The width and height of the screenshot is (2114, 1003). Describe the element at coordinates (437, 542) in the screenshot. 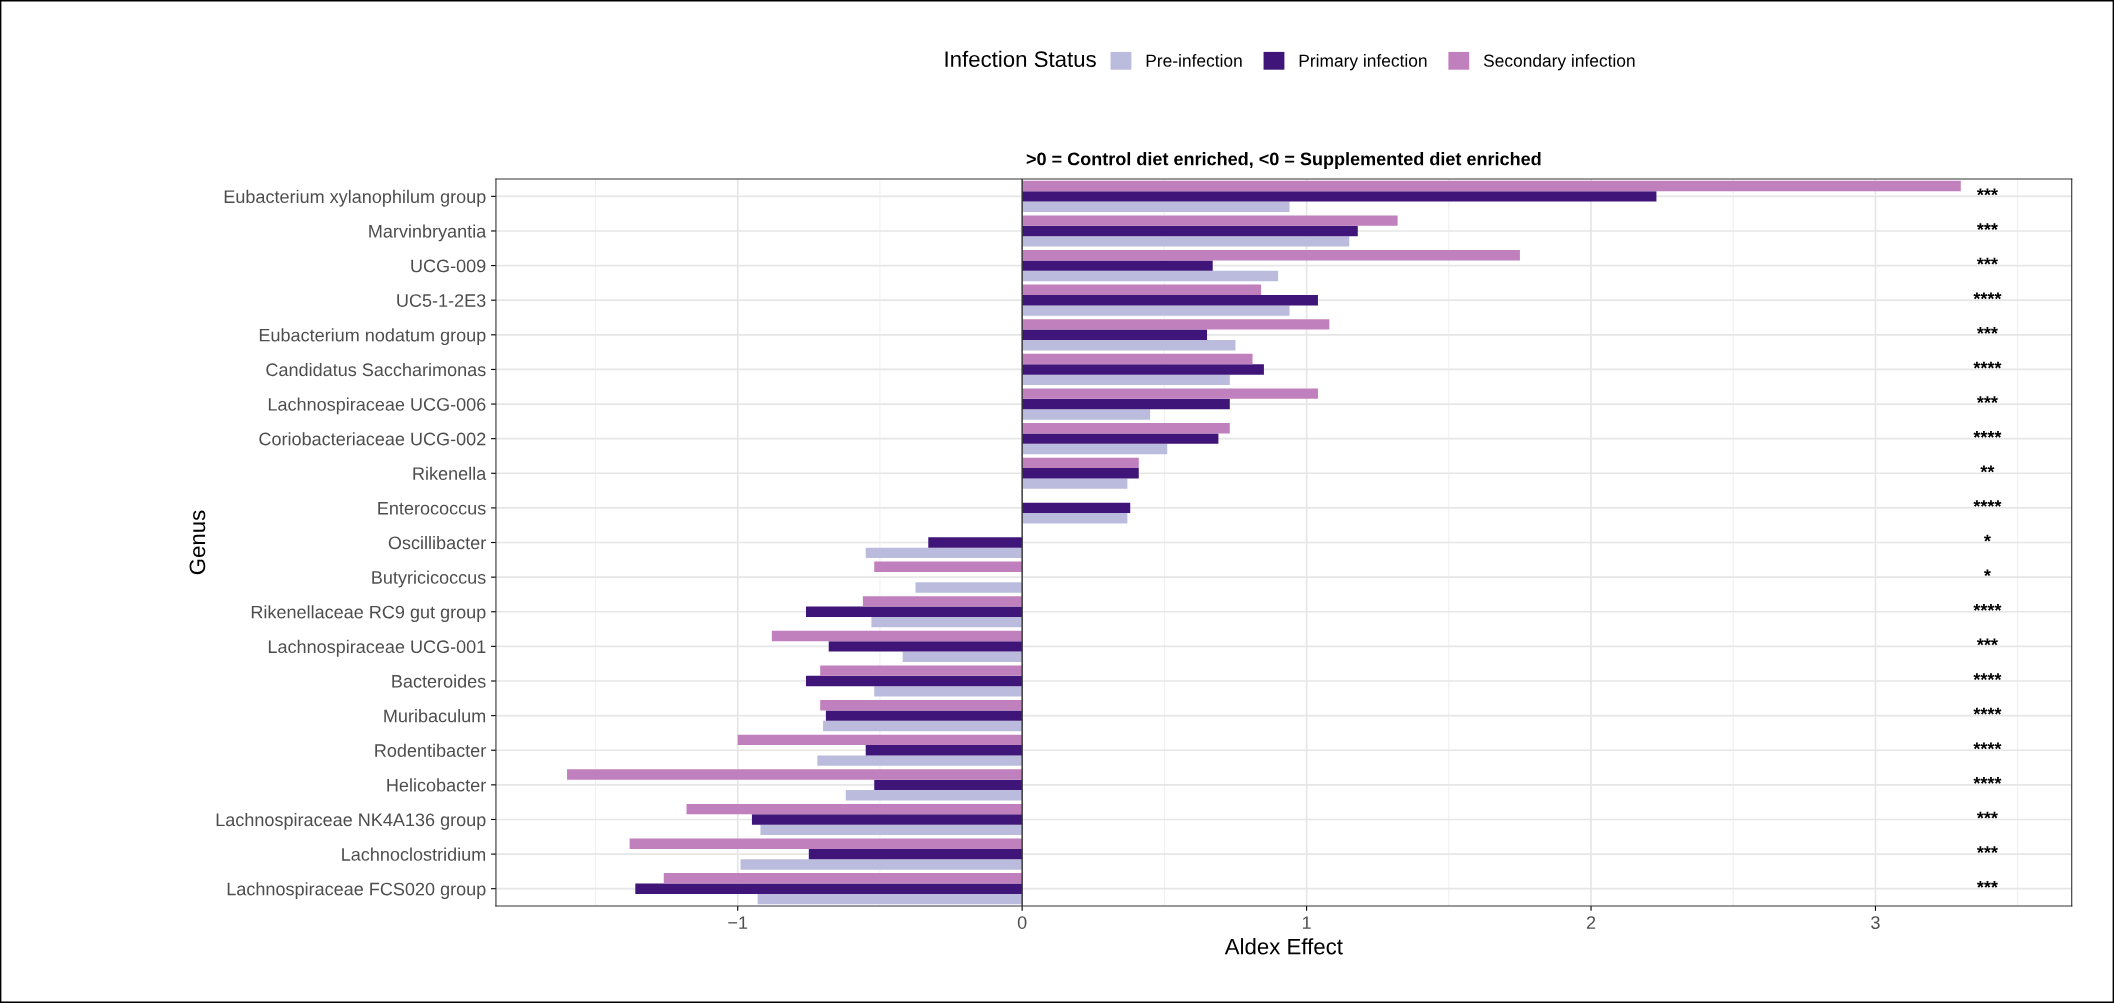

I see `y-tick-label: Oscillibacter` at that location.